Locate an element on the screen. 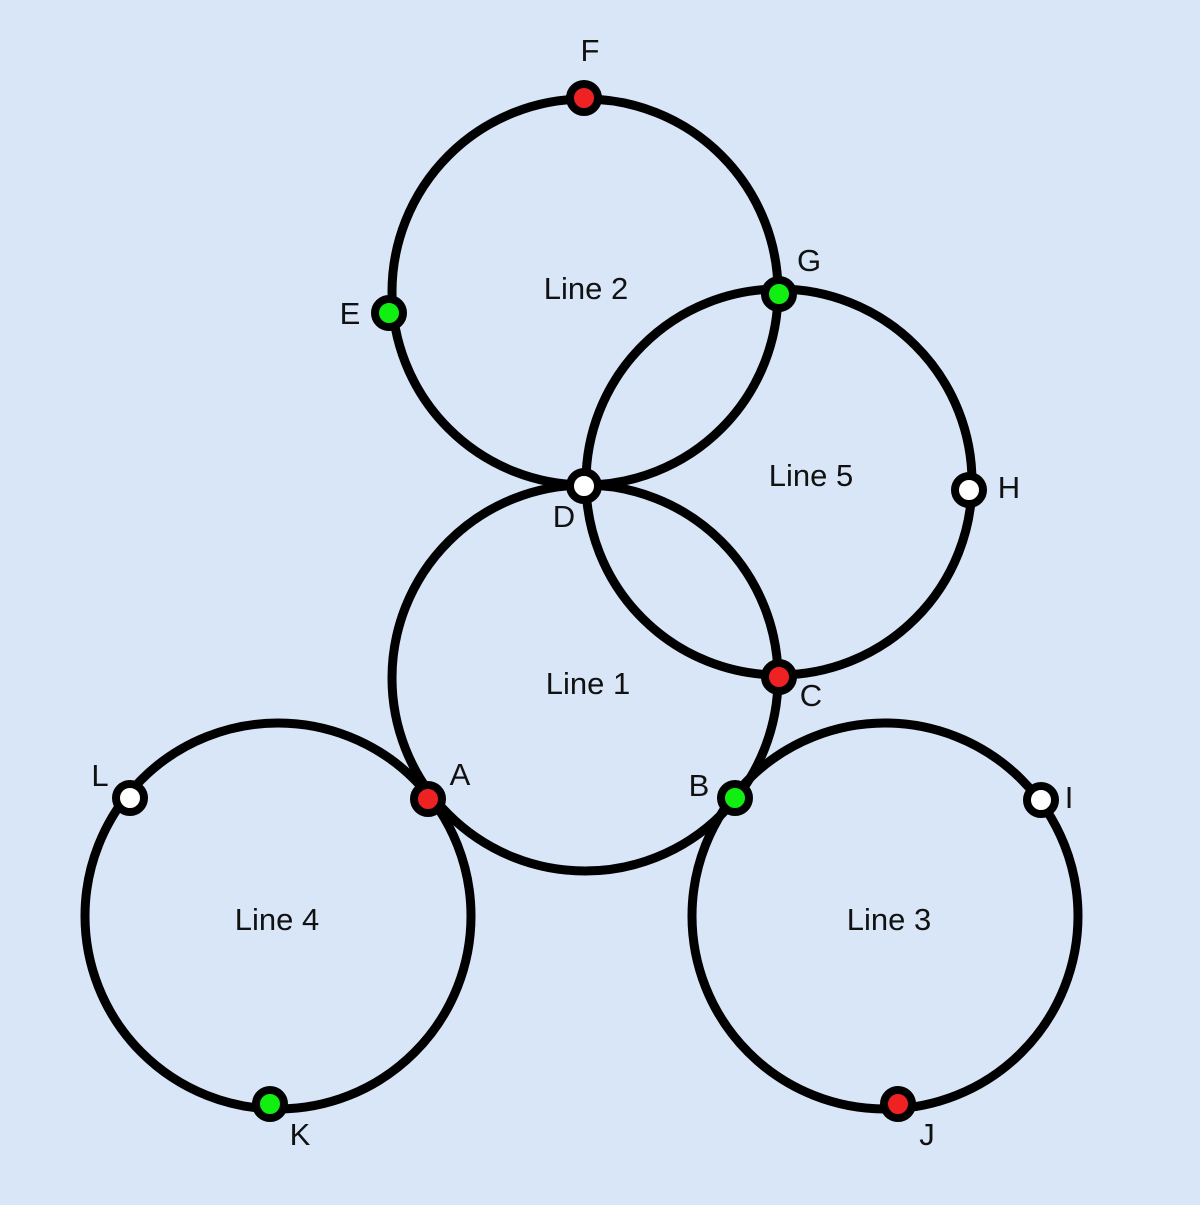 The image size is (1200, 1205). station-c: C is located at coordinates (791, 686).